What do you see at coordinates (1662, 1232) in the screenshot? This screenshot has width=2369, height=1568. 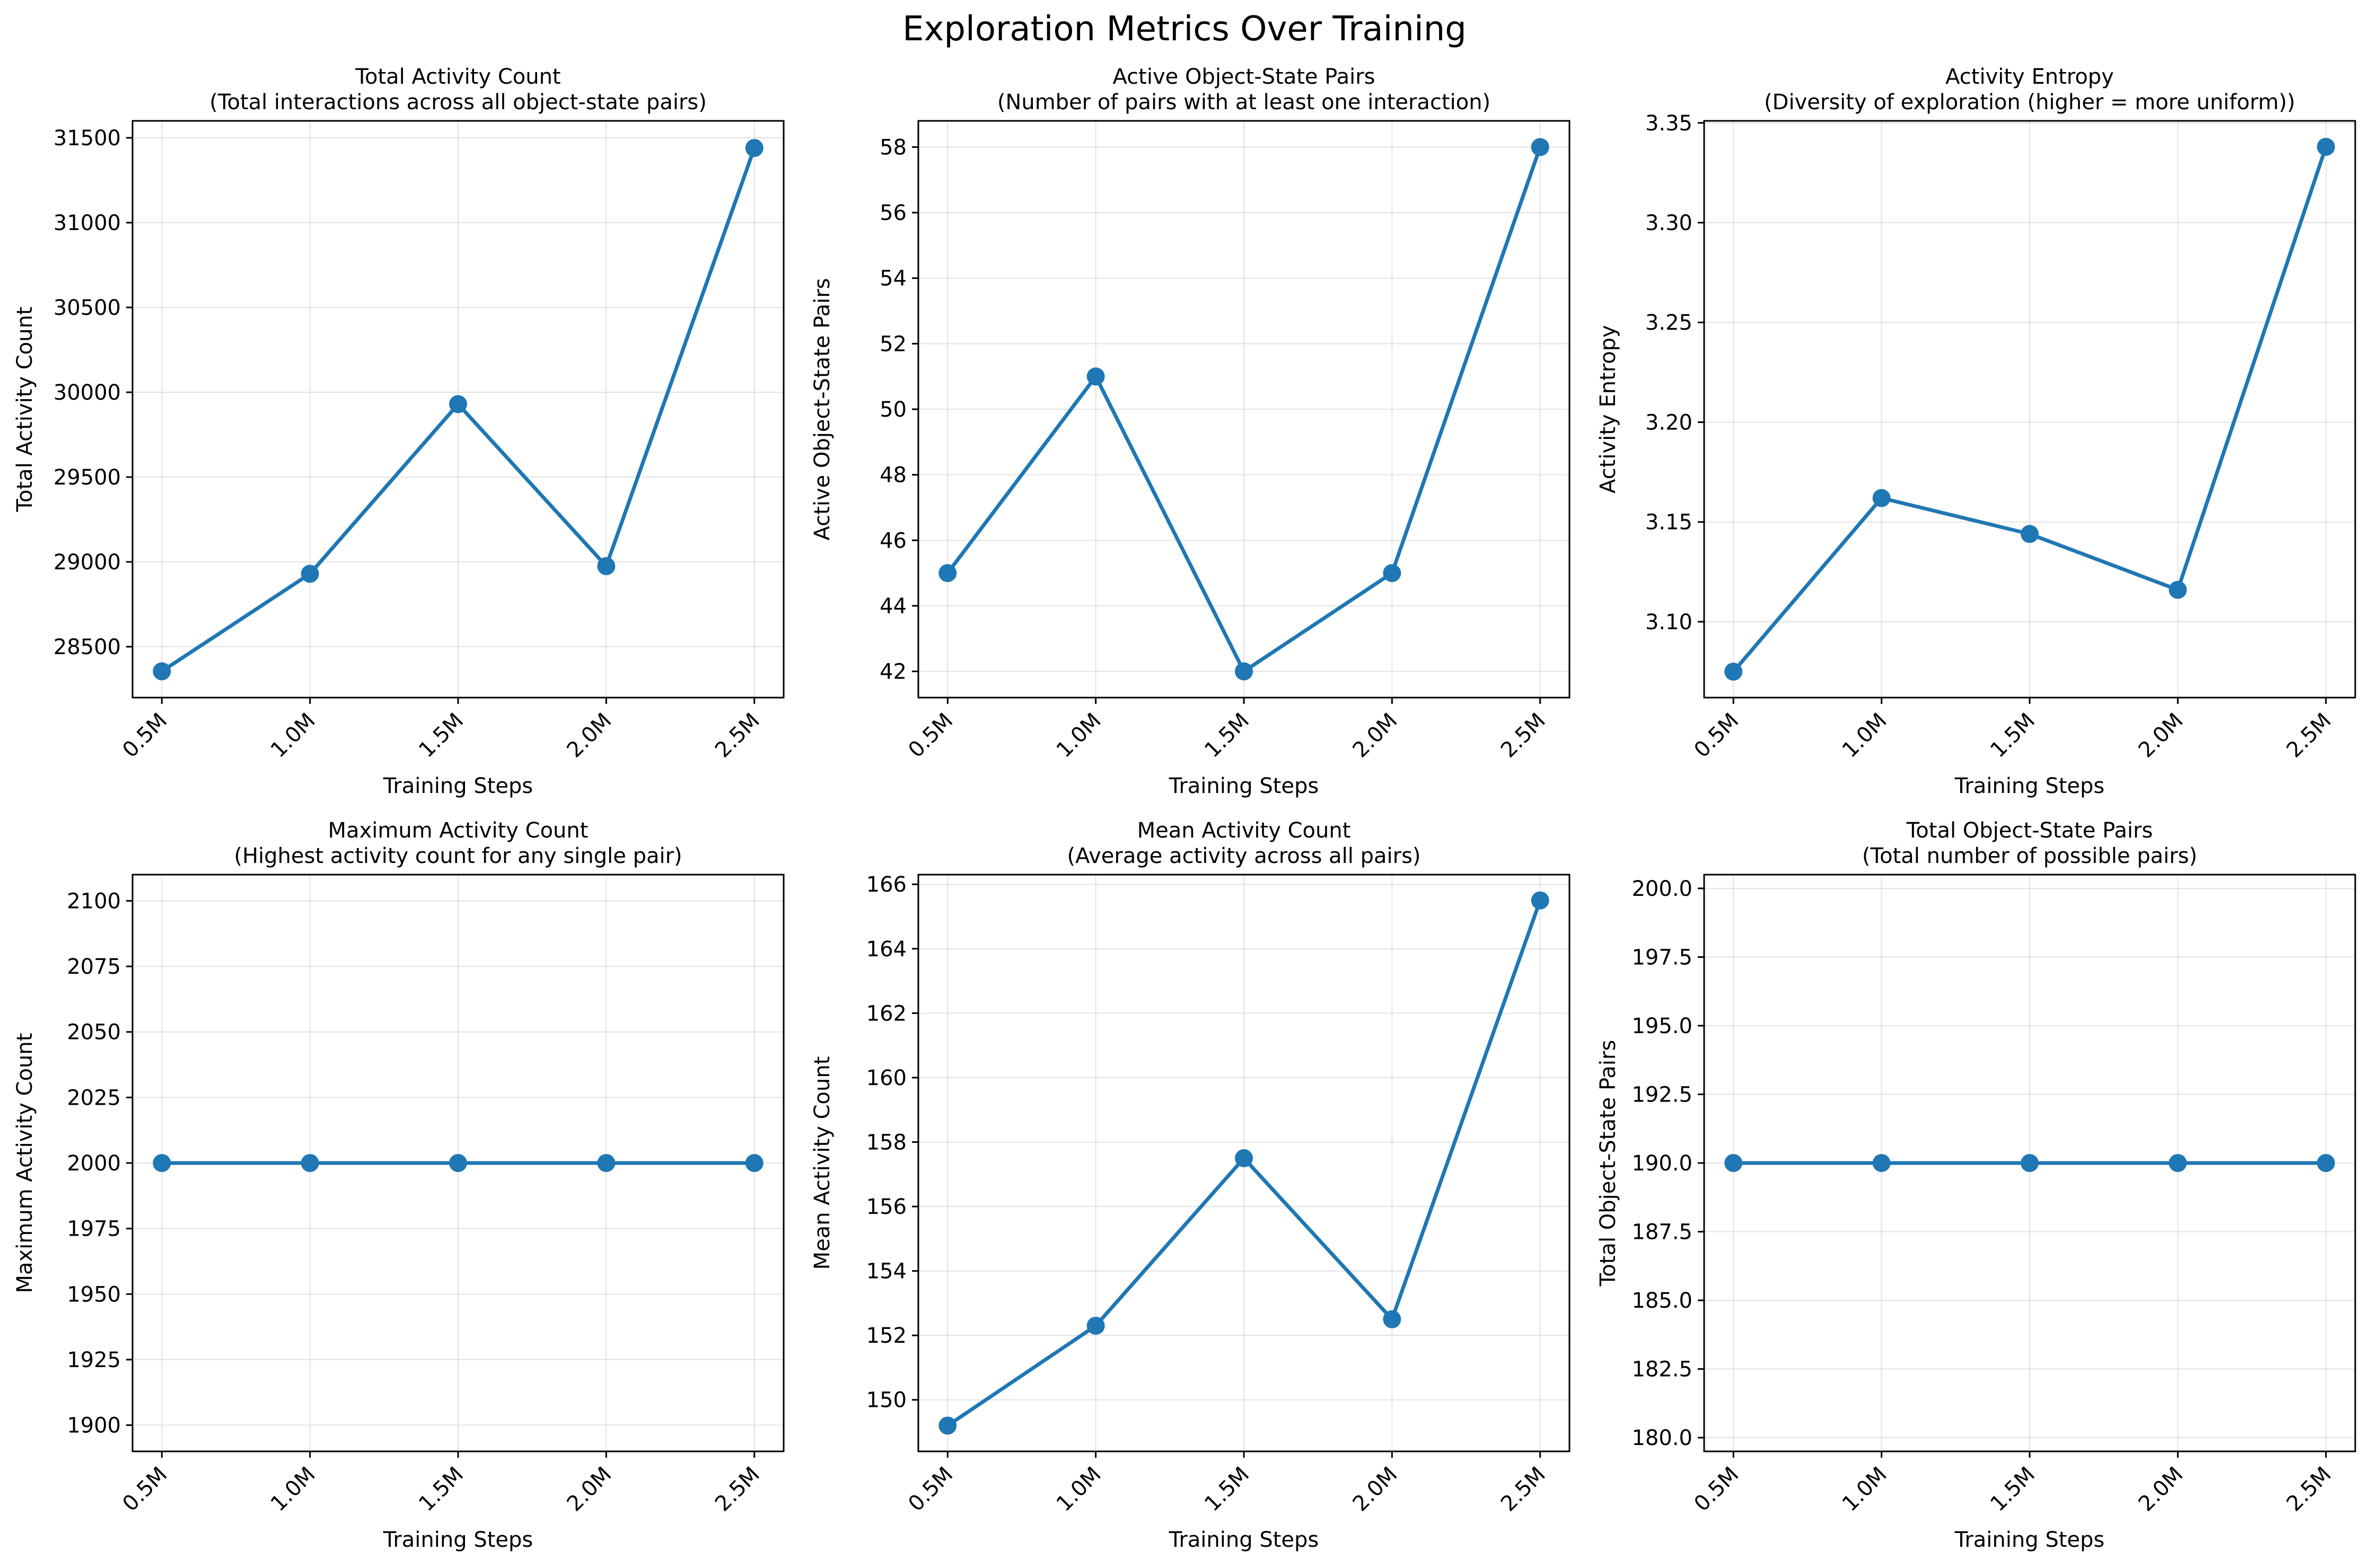 I see `y-tick-label: 187.5` at bounding box center [1662, 1232].